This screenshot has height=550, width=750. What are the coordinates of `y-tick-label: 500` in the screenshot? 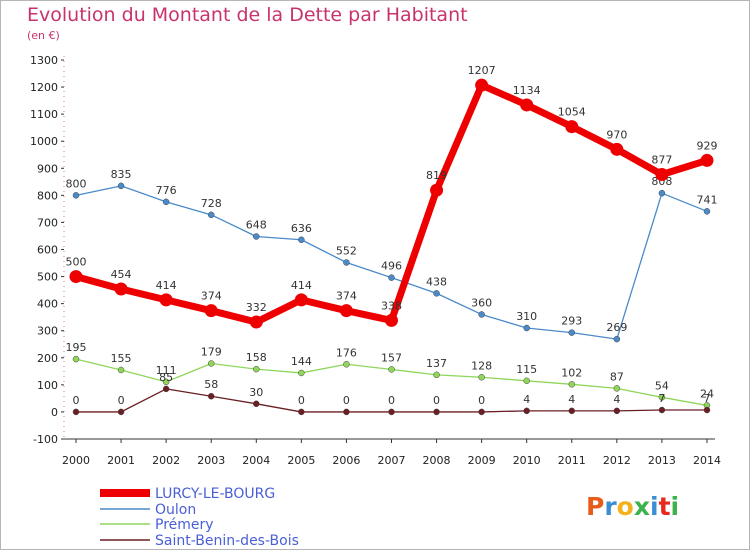 It's located at (47, 277).